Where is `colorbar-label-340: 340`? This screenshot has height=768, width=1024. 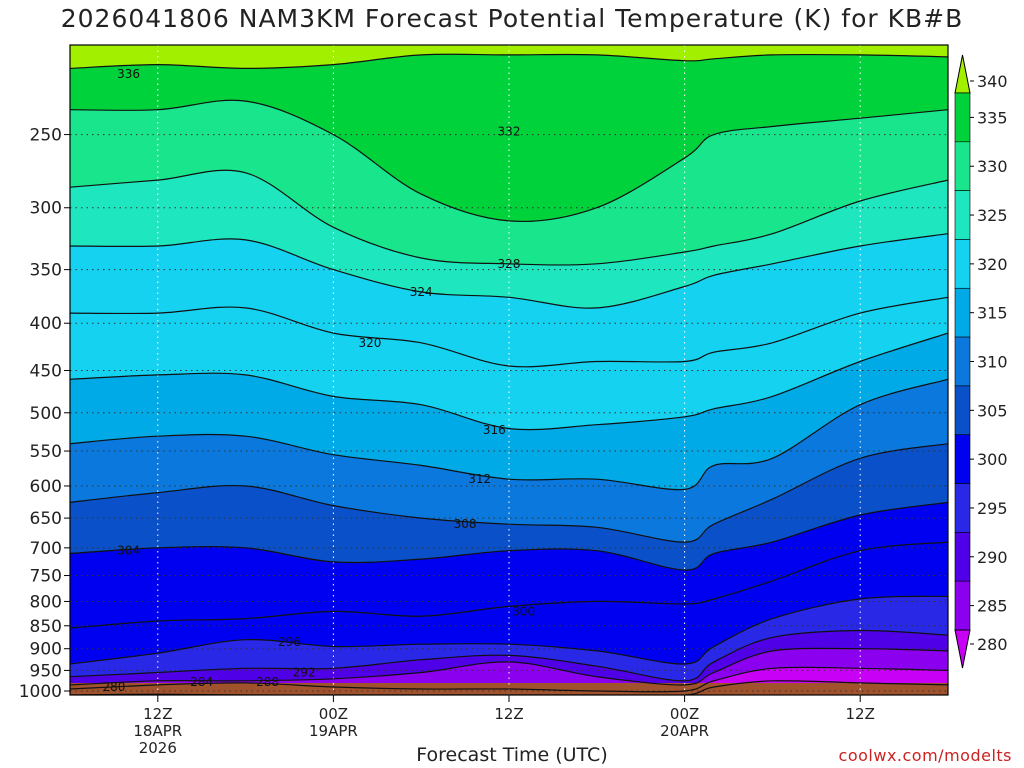 colorbar-label-340: 340 is located at coordinates (992, 81).